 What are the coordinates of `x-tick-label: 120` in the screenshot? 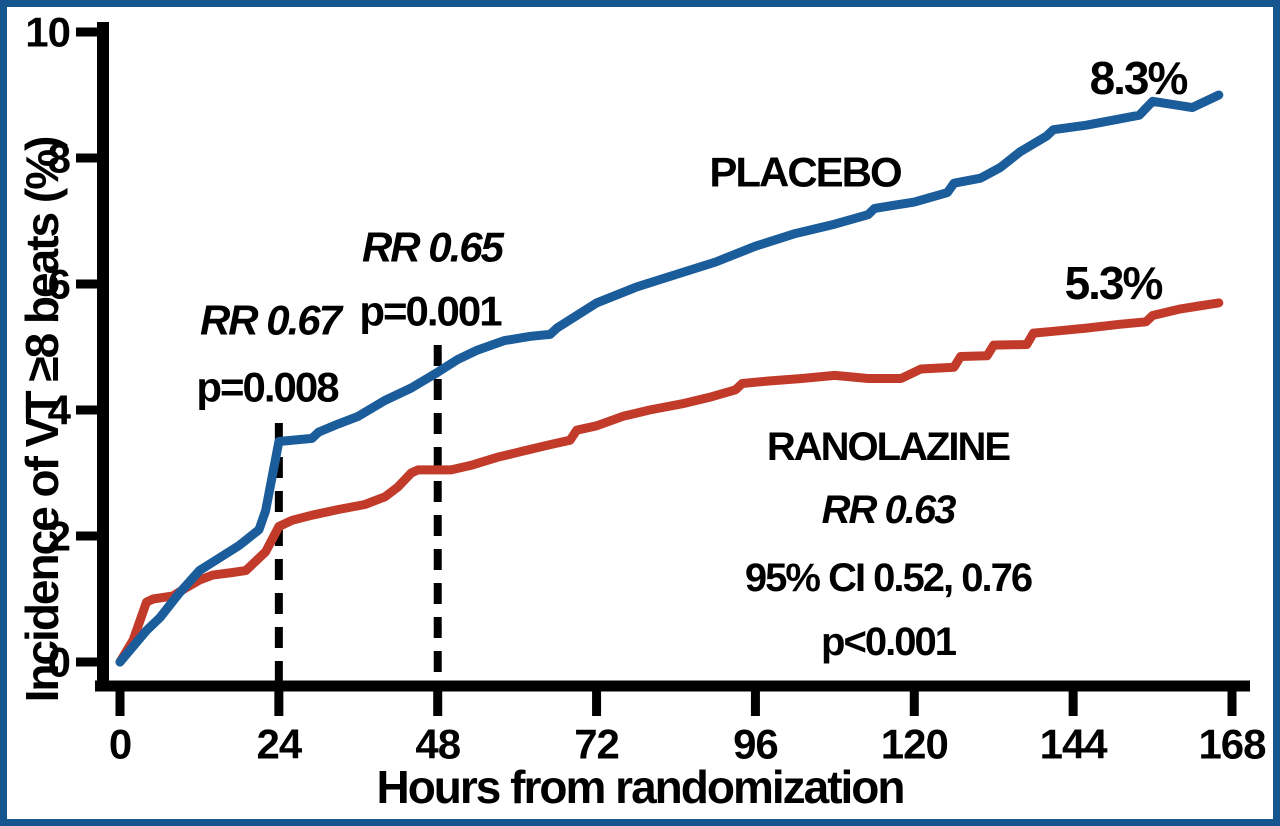 It's located at (914, 744).